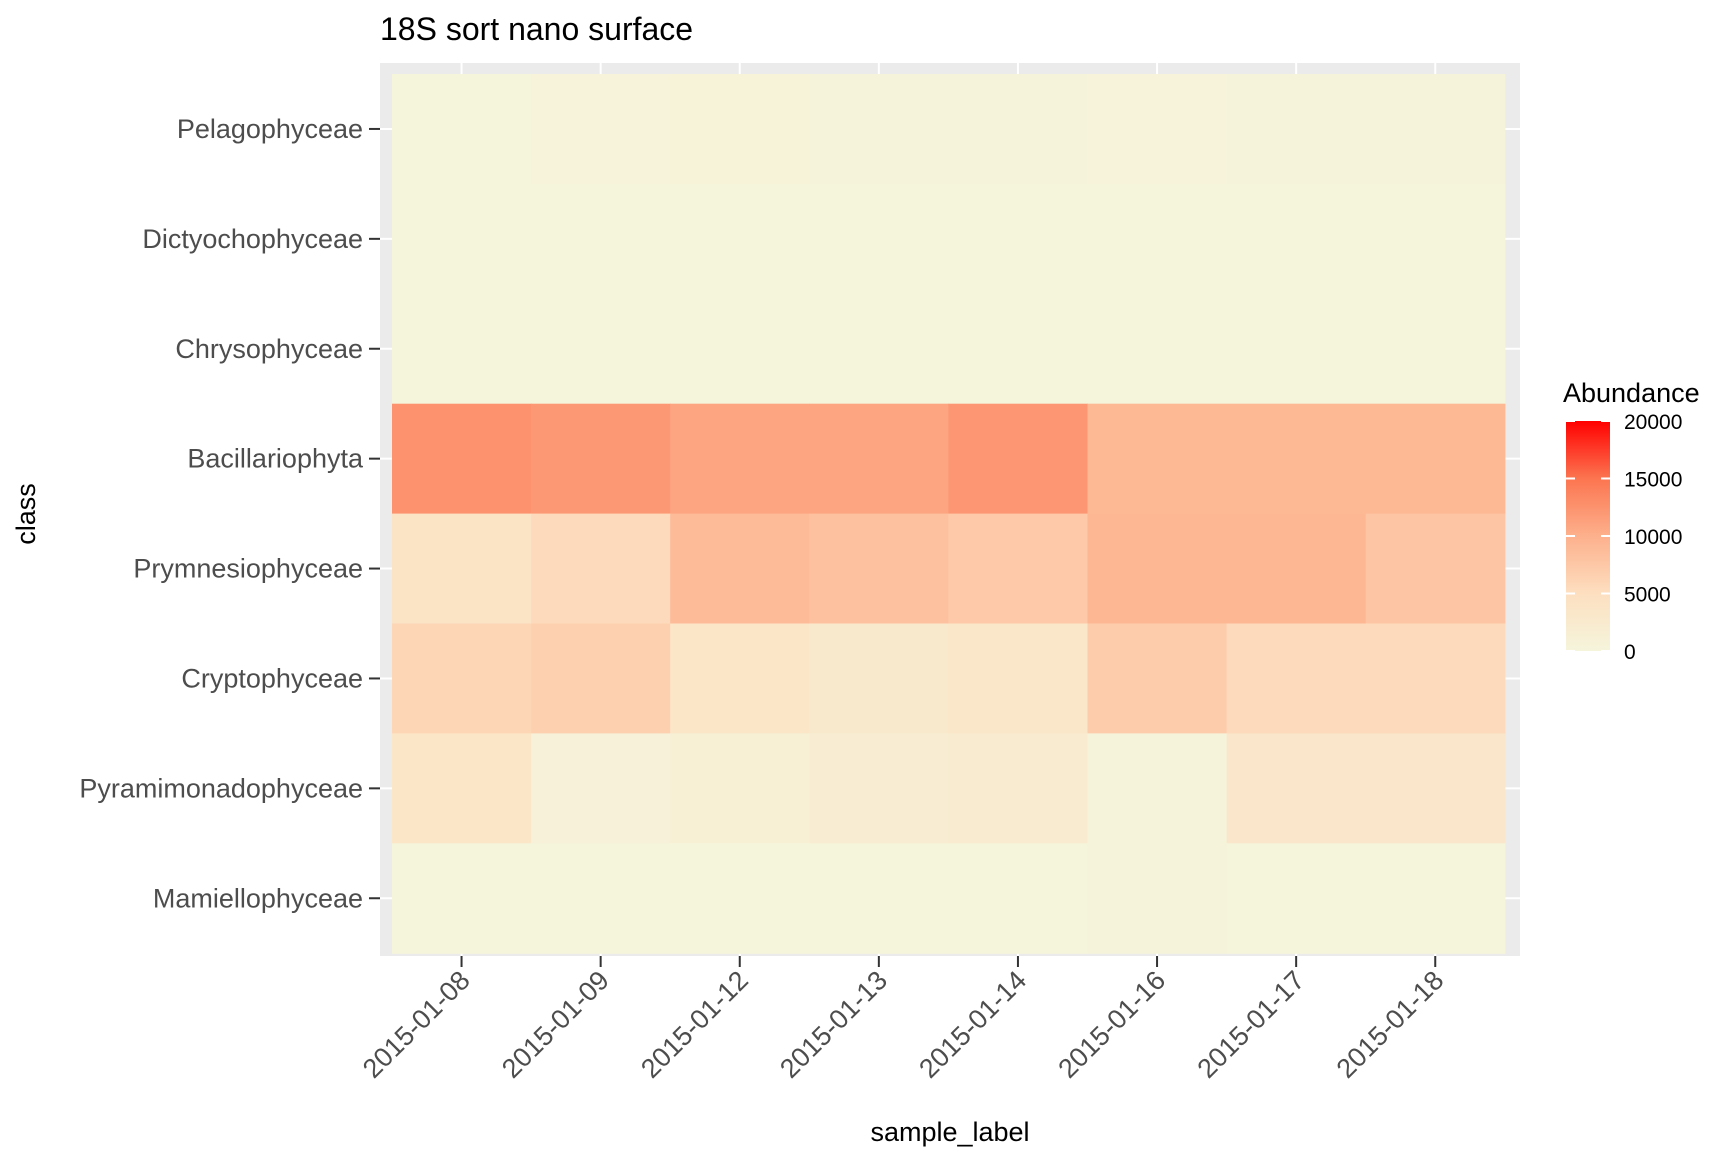  What do you see at coordinates (1631, 393) in the screenshot?
I see `legend-title: Abundance` at bounding box center [1631, 393].